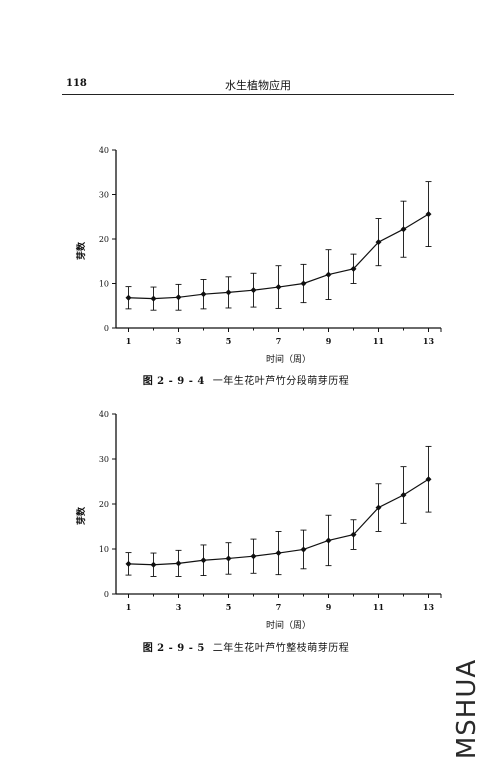 The height and width of the screenshot is (770, 492). What do you see at coordinates (173, 648) in the screenshot?
I see `figure-2-number: 图 2 - 9 - 5` at bounding box center [173, 648].